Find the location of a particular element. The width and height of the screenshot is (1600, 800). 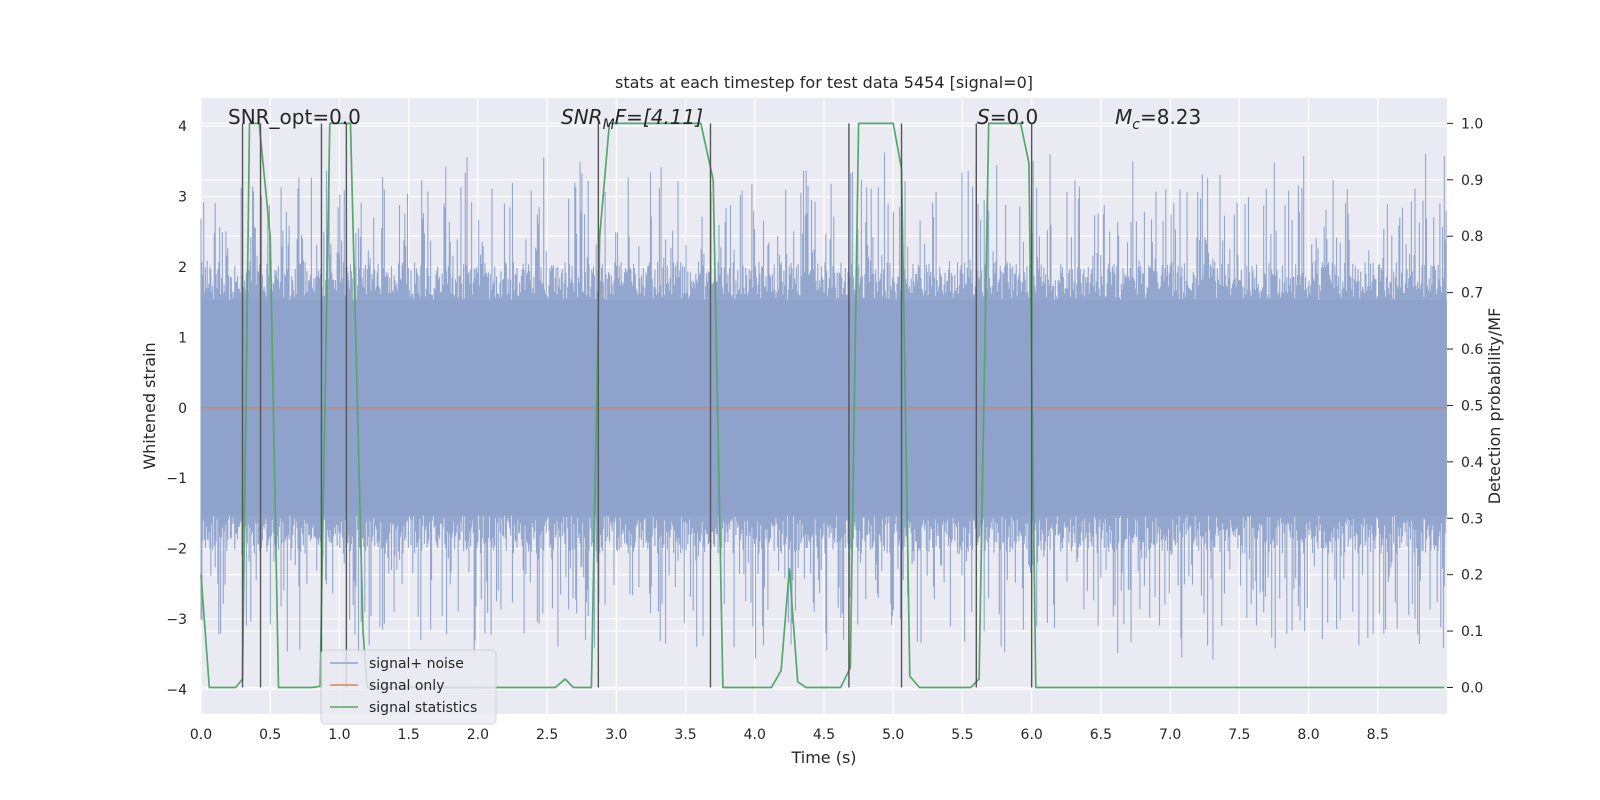

y-tick-label-4: 0 is located at coordinates (182, 409).